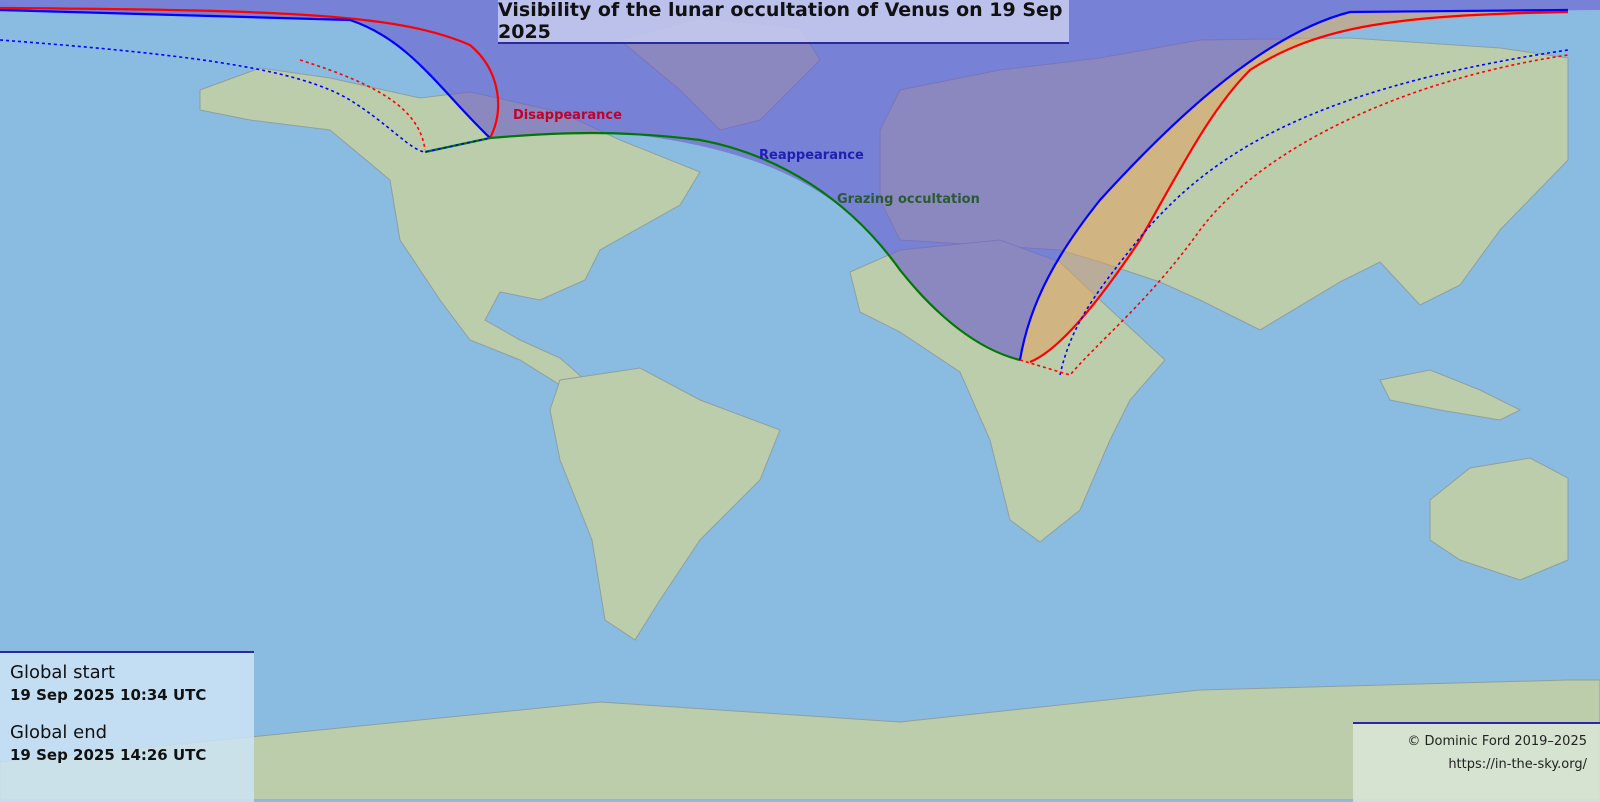 This screenshot has width=1600, height=802. What do you see at coordinates (1314, 212) in the screenshot?
I see `reappearance-horizon-east` at bounding box center [1314, 212].